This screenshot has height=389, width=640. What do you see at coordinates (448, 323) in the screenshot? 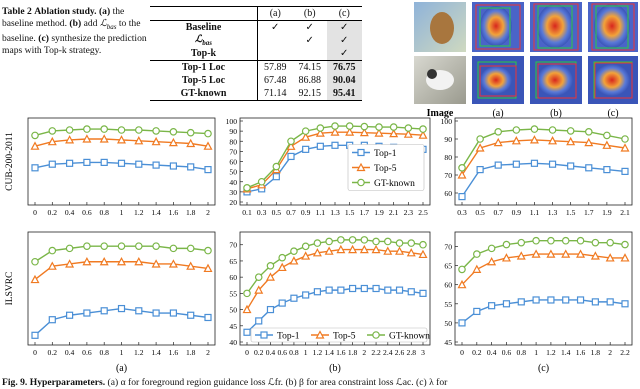
I see `y-tick-label: 50` at bounding box center [448, 323].